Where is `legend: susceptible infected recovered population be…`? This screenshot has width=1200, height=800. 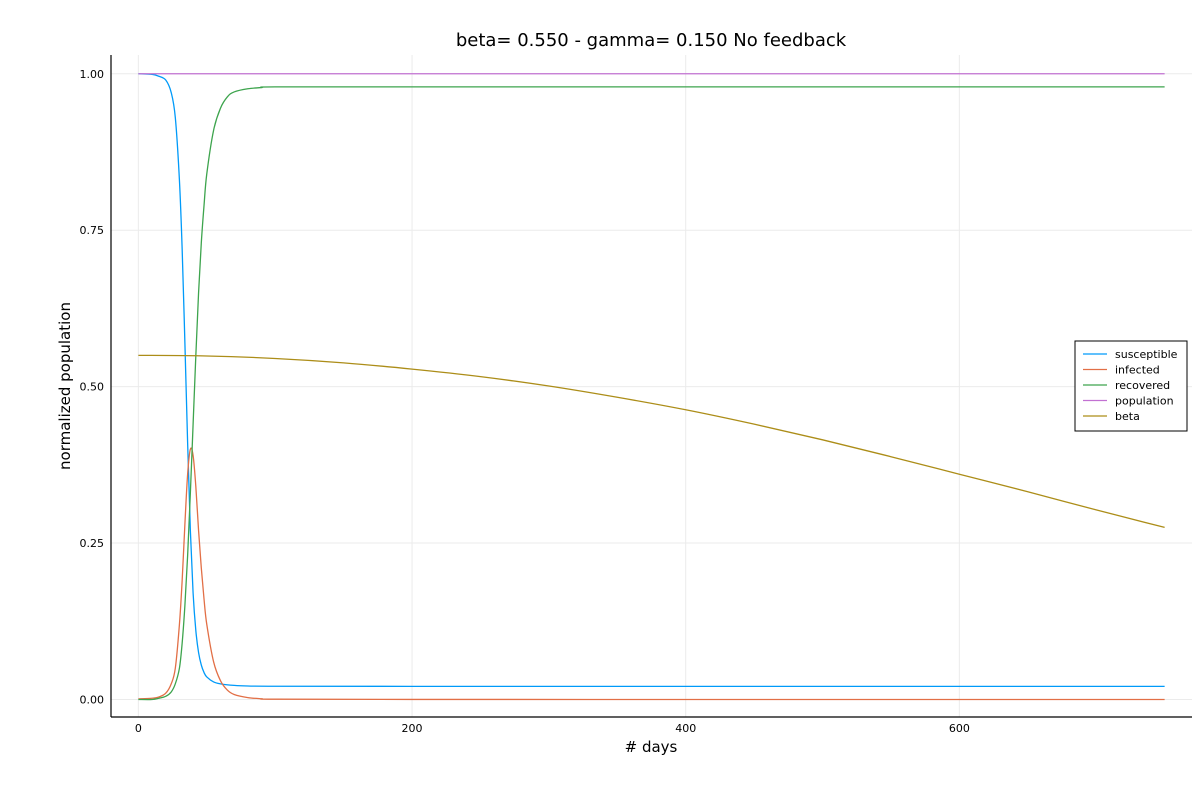 legend: susceptible infected recovered population be… is located at coordinates (1131, 386).